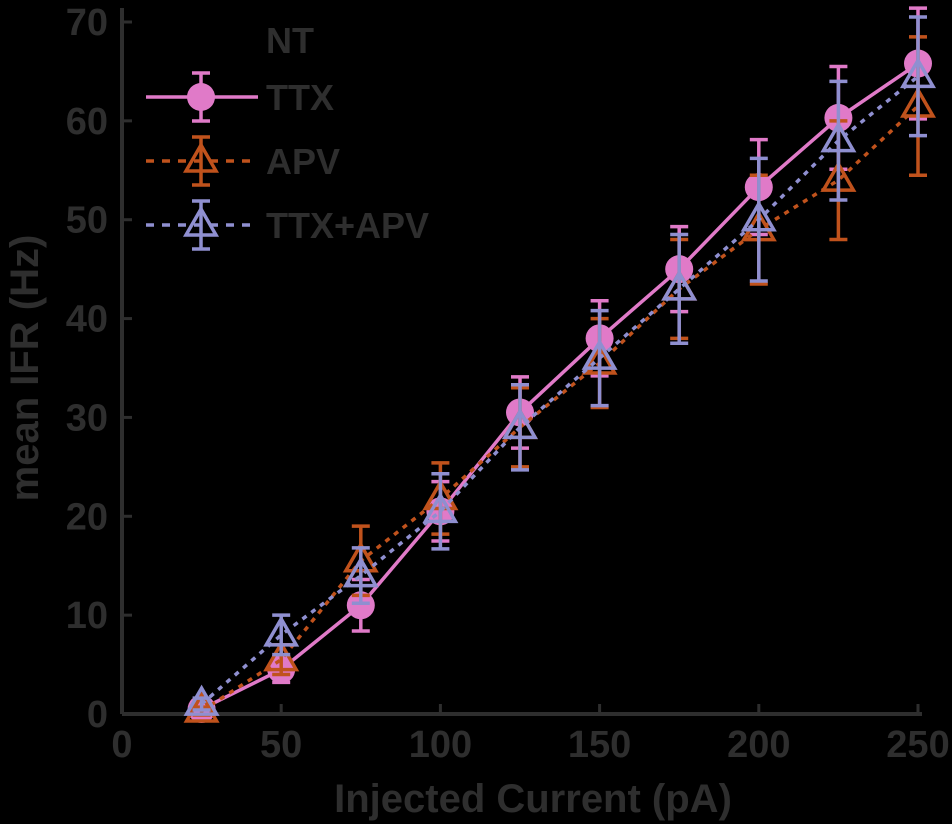 The image size is (952, 824). I want to click on y-tick-label: 20, so click(87, 517).